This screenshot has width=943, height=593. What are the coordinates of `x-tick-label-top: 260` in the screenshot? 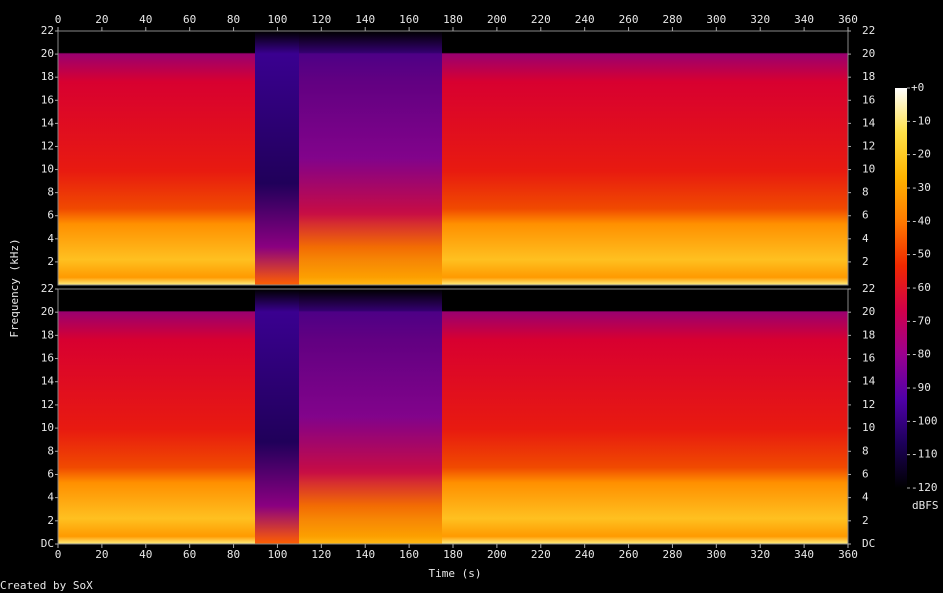 It's located at (629, 19).